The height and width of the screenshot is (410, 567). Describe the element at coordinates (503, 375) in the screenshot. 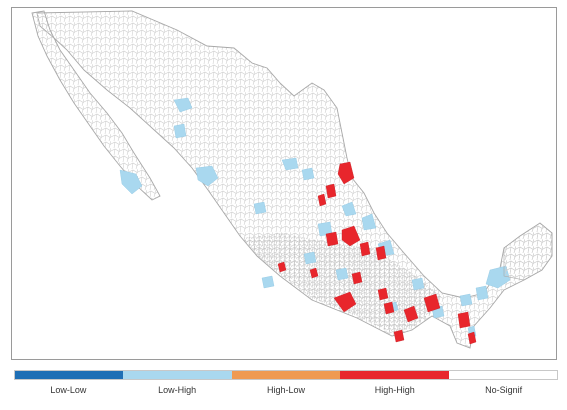

I see `legend-swatch-no-signif` at that location.